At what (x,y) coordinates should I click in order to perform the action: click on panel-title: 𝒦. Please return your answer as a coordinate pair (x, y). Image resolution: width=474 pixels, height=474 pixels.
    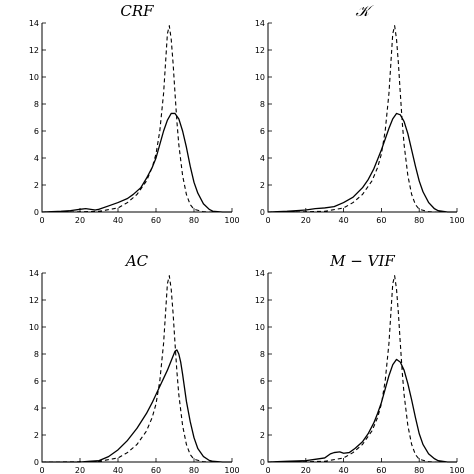
    Looking at the image, I should click on (365, 11).